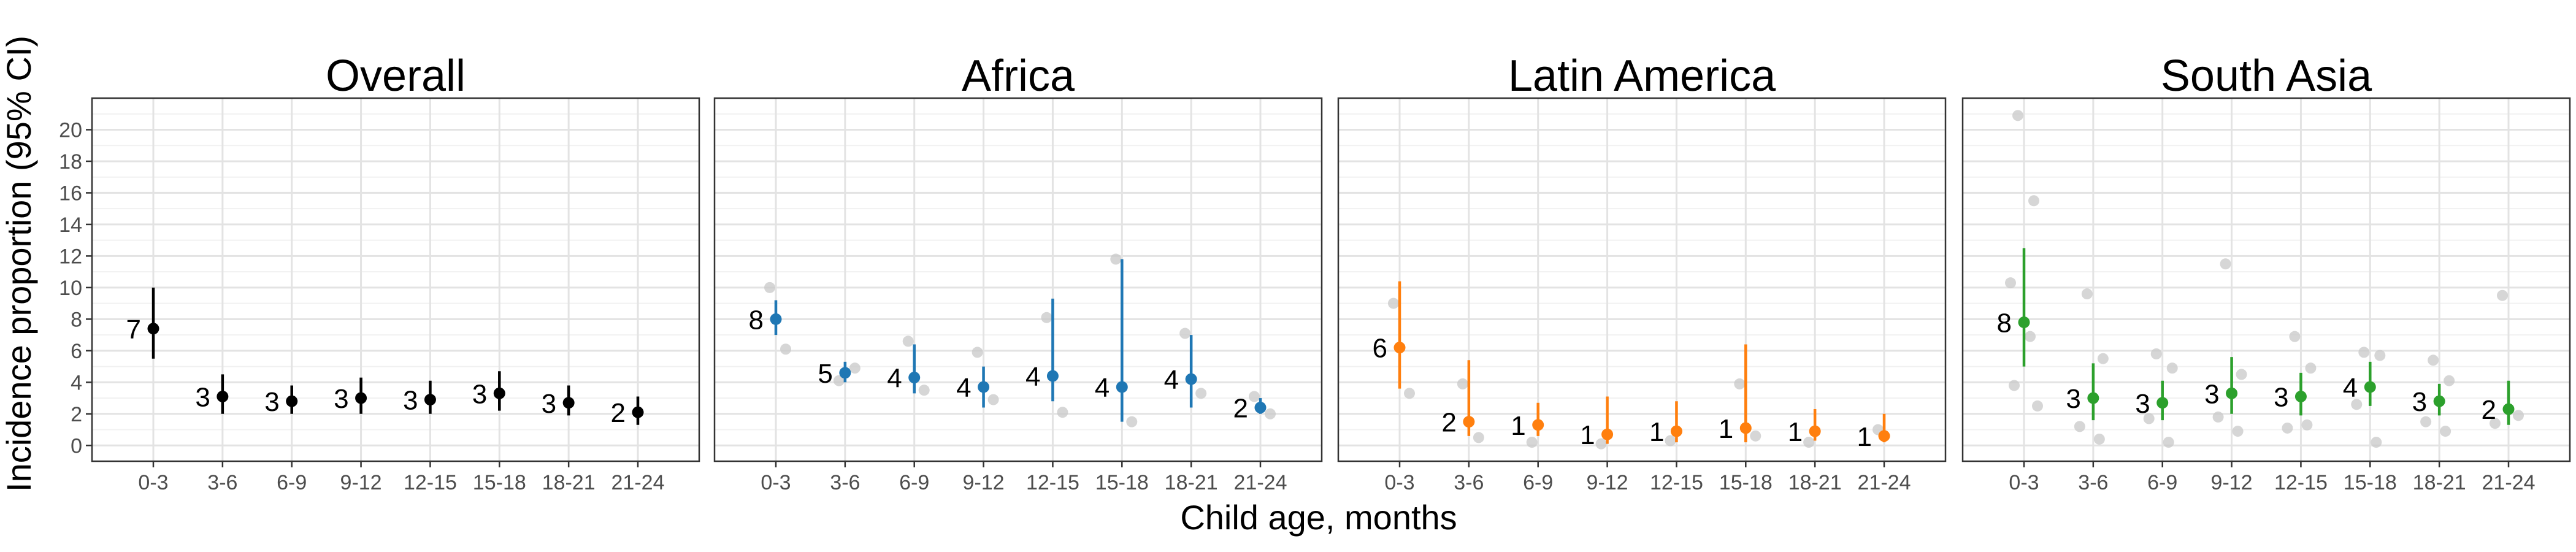 The width and height of the screenshot is (2576, 552). What do you see at coordinates (1191, 482) in the screenshot?
I see `x-tick-label: 18-21` at bounding box center [1191, 482].